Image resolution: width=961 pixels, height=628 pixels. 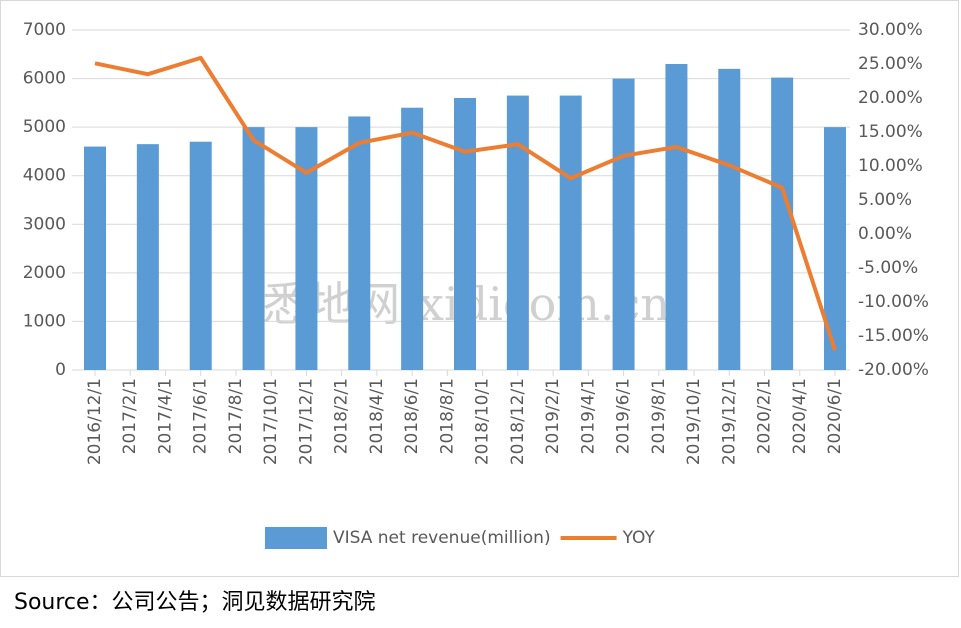 I want to click on y2-tick-label: -20.00%, so click(x=893, y=370).